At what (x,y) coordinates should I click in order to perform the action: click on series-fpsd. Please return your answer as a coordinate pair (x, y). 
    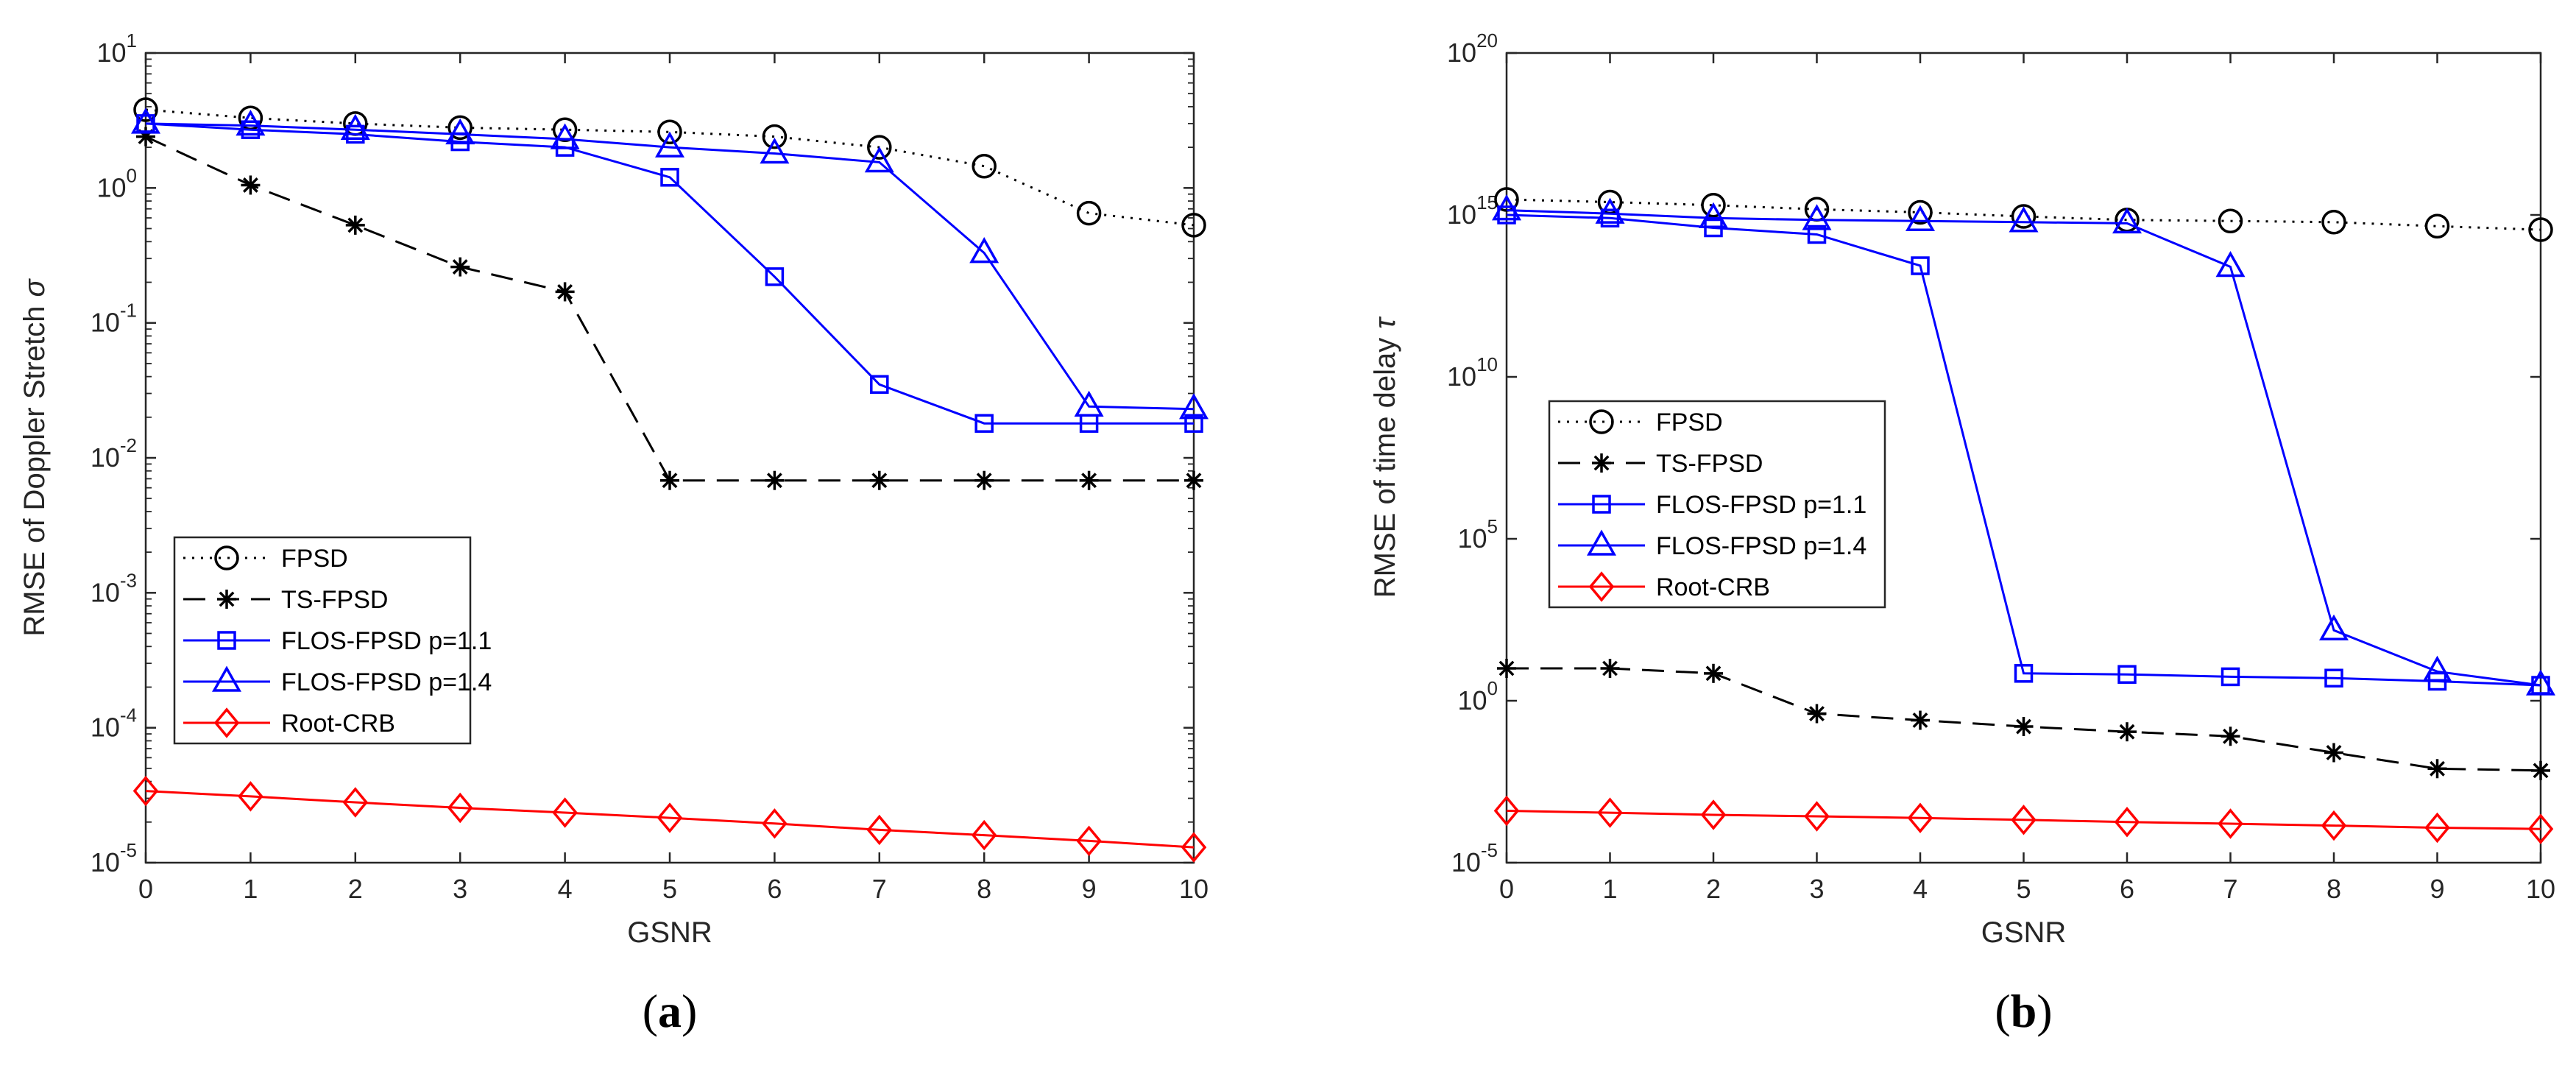
    Looking at the image, I should click on (2023, 215).